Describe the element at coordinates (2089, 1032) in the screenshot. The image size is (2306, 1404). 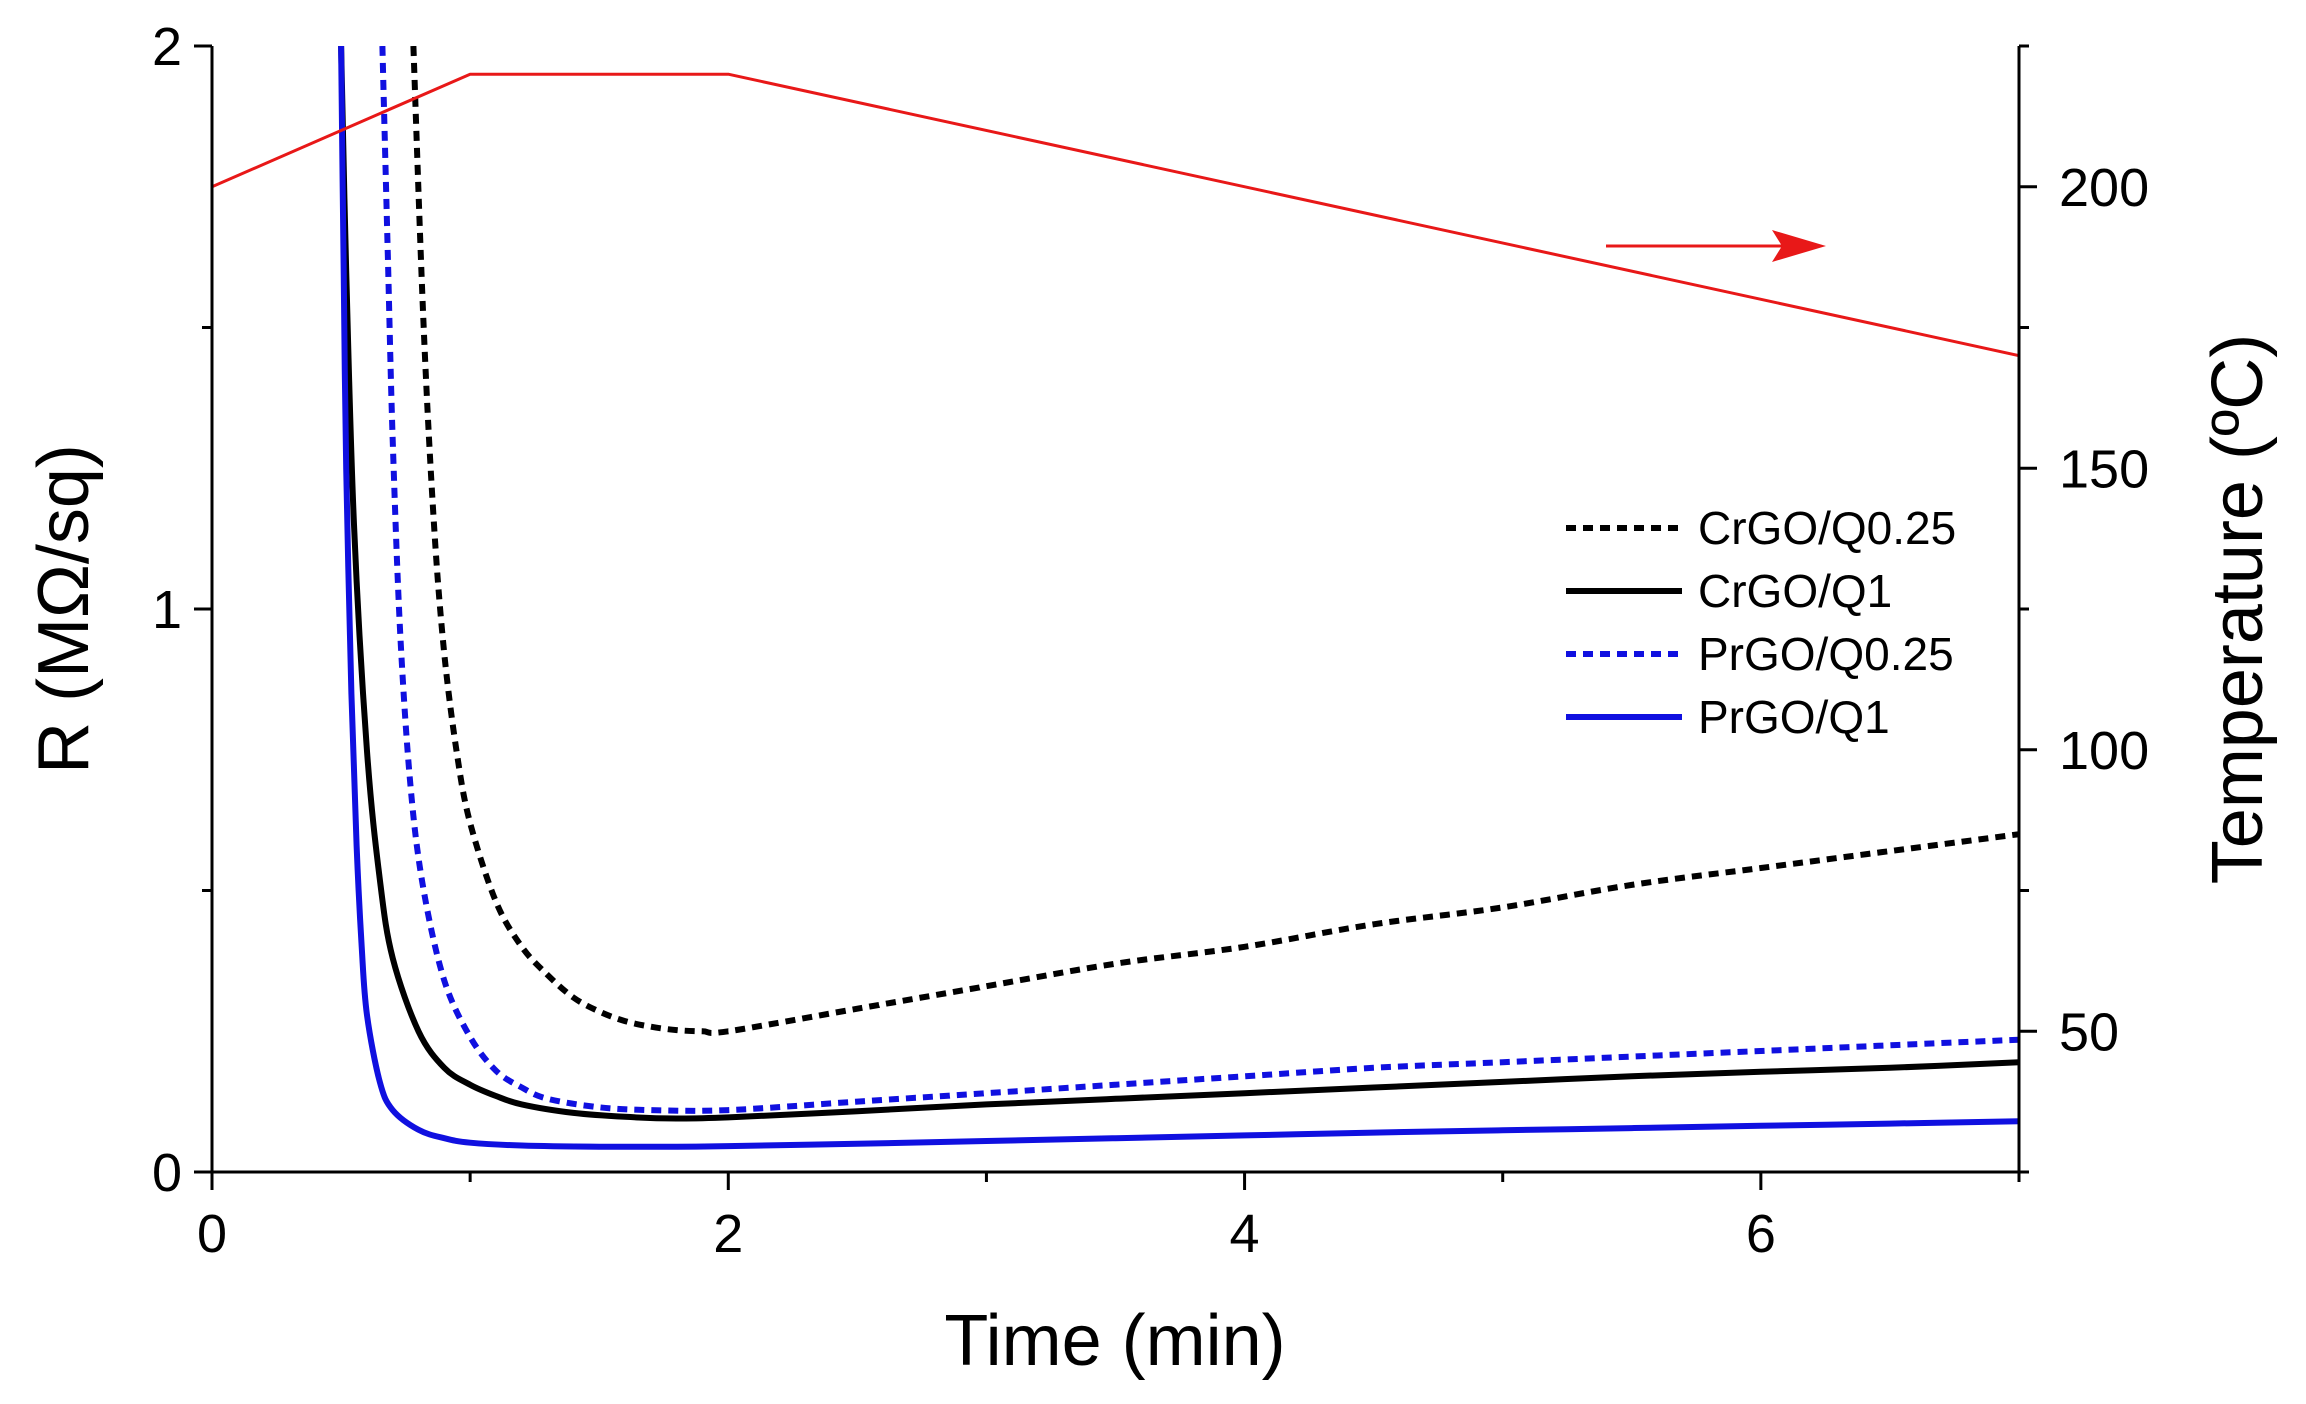
I see `y2-tick-label: 50` at that location.